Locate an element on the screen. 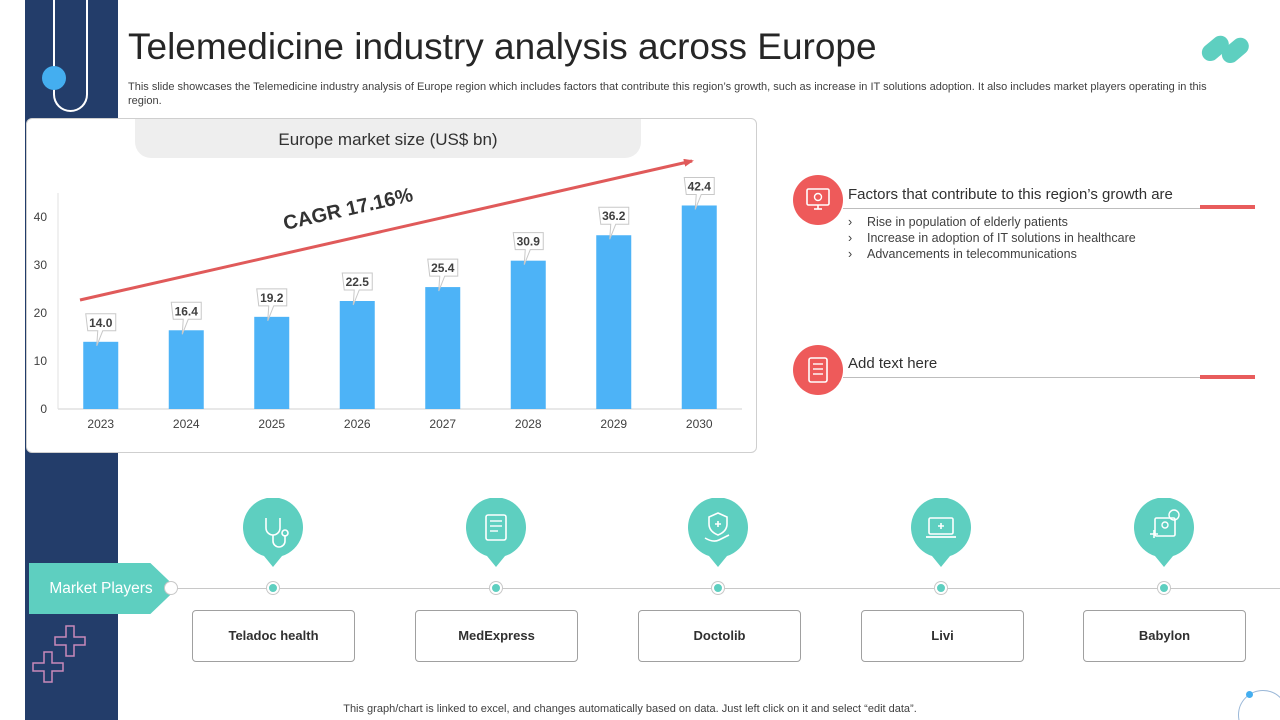  stethoscope-icon is located at coordinates (273, 532).